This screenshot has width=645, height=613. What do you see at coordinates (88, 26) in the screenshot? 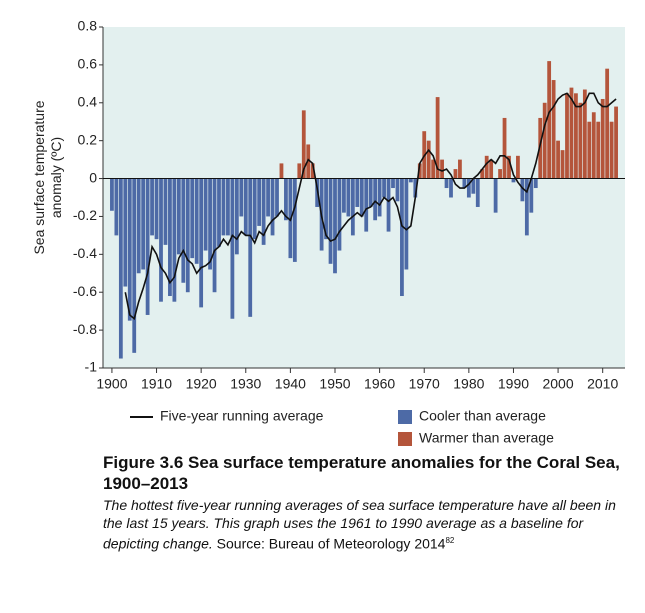
I see `y-tick-label: 0.8` at bounding box center [88, 26].